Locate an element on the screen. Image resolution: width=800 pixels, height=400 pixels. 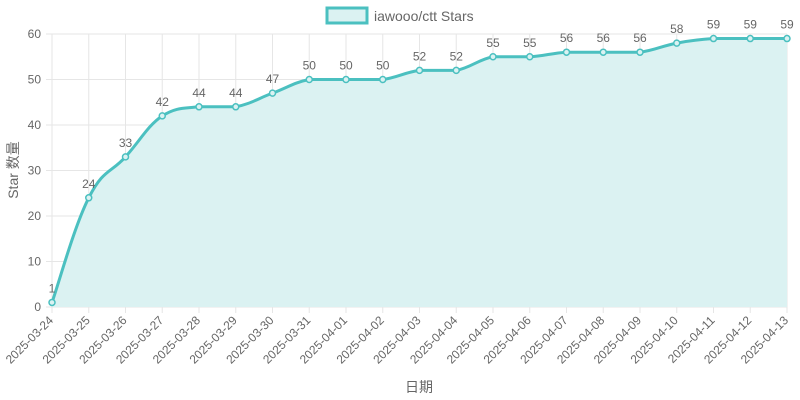
data-label: 58 is located at coordinates (677, 29).